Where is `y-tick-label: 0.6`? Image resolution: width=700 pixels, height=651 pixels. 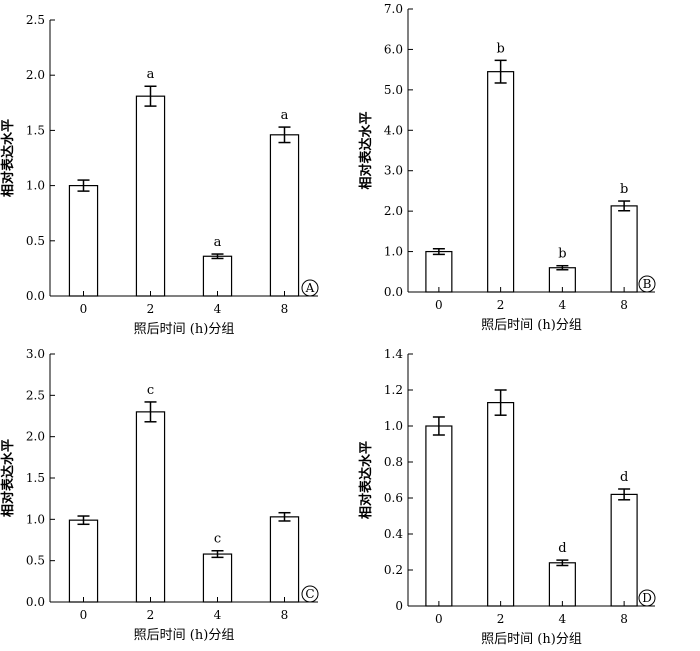
y-tick-label: 0.6 is located at coordinates (393, 498).